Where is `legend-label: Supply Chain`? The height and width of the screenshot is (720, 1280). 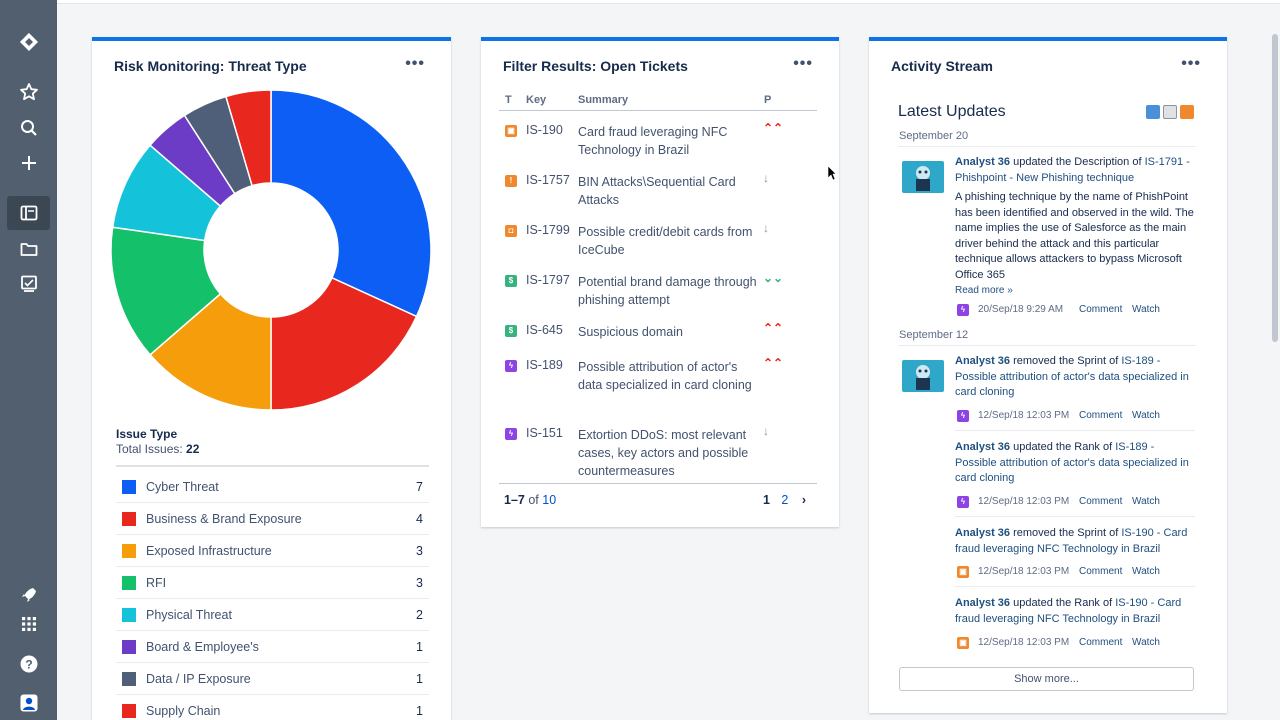
legend-label: Supply Chain is located at coordinates (183, 710).